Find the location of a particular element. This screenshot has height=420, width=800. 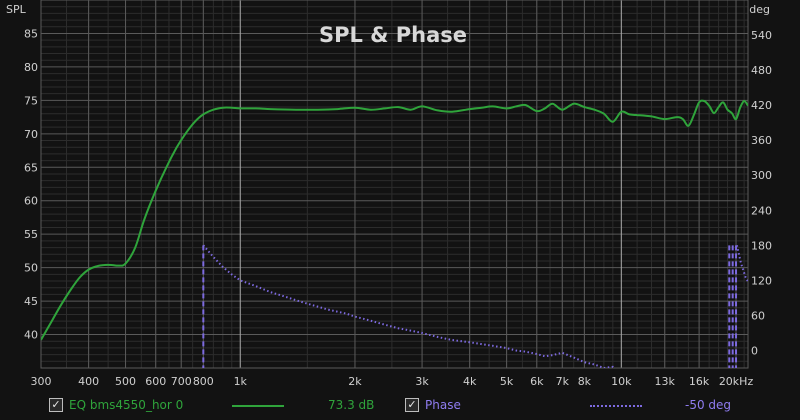

y2-tick-label: 420 is located at coordinates (761, 105).